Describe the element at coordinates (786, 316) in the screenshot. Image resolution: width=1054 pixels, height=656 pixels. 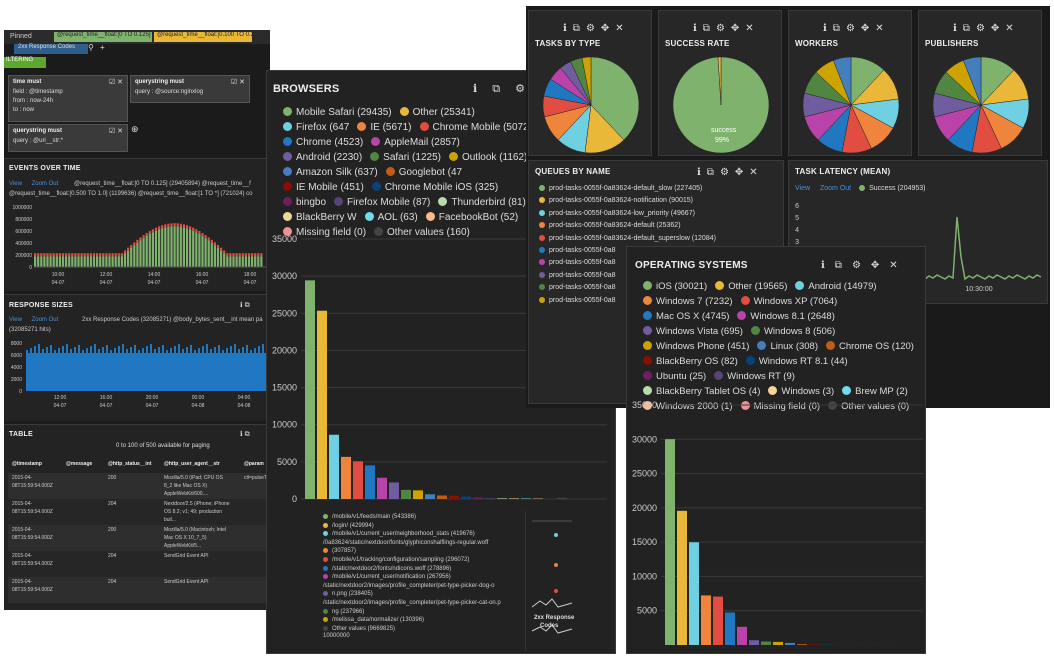
I see `legend-item: Windows 8.1 (2648)` at that location.